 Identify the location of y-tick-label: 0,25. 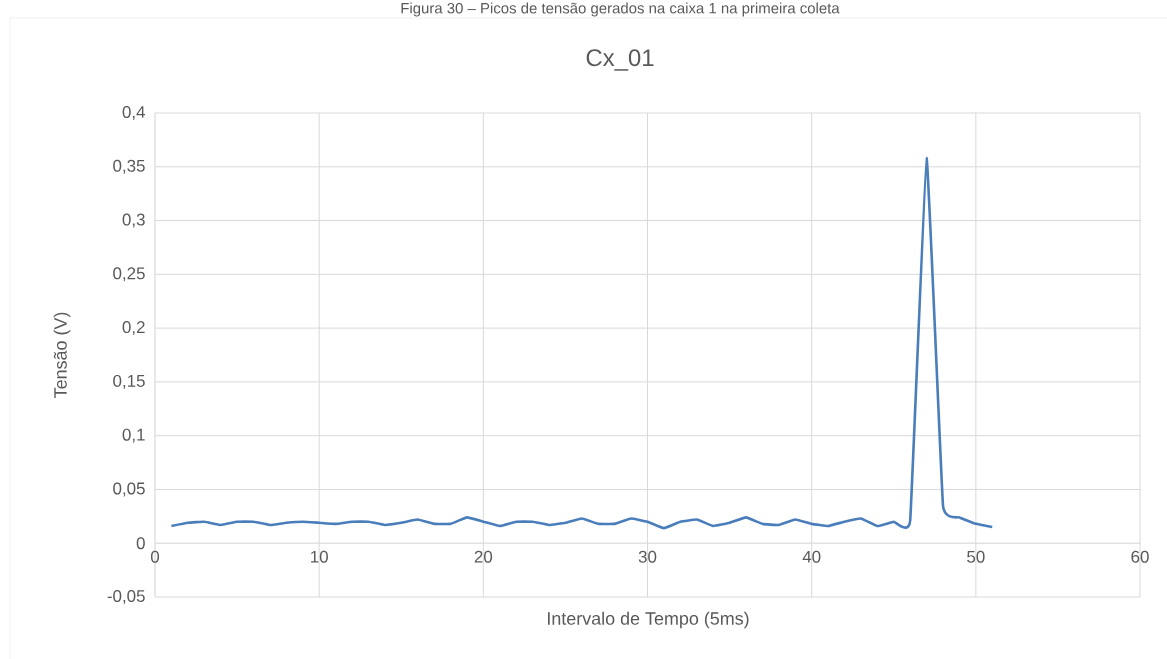
(129, 274).